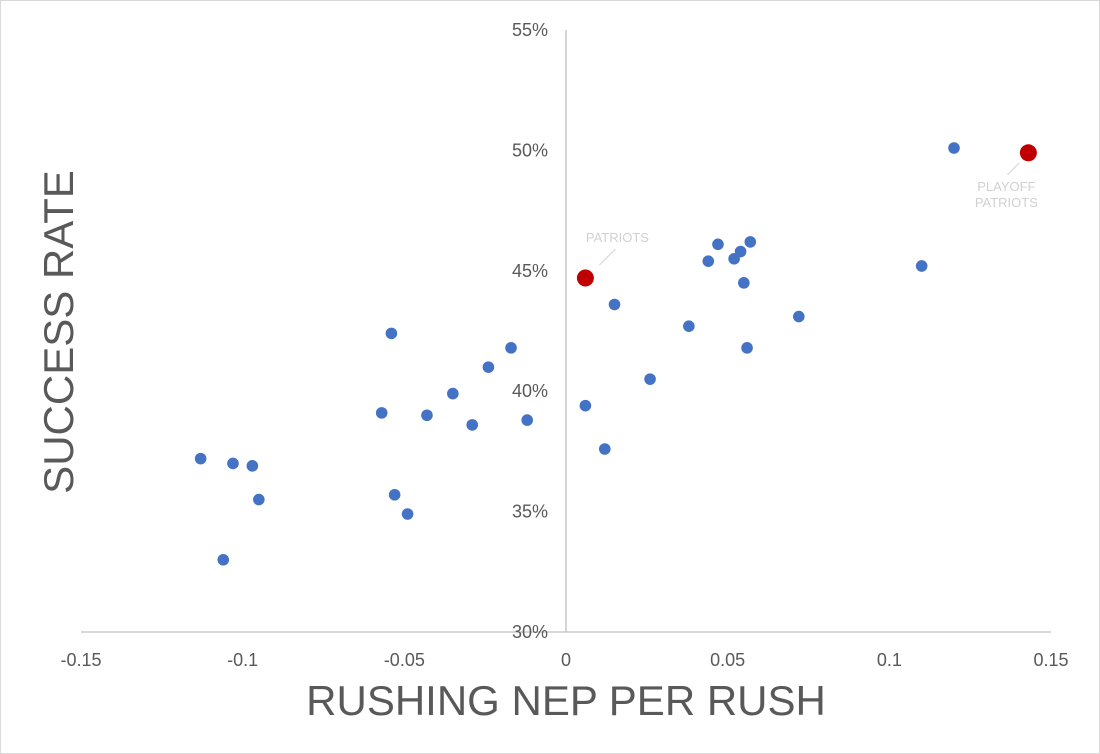 The height and width of the screenshot is (754, 1100). Describe the element at coordinates (530, 512) in the screenshot. I see `y-tick-label: 35%` at that location.